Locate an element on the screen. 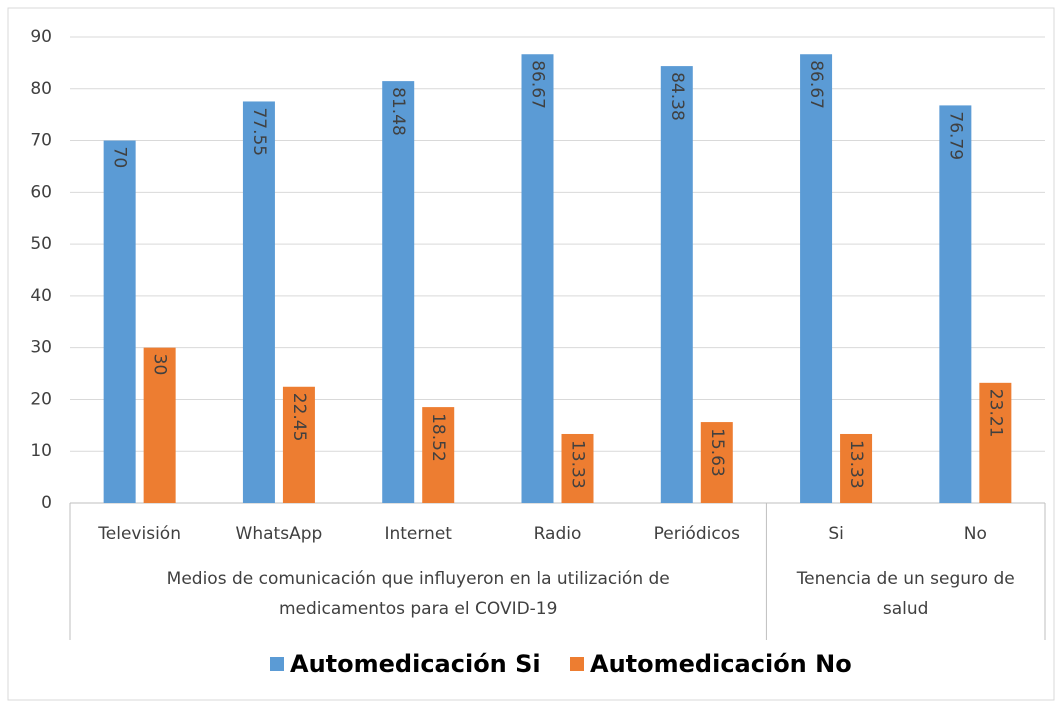  y-tick-label: 50 is located at coordinates (41, 244).